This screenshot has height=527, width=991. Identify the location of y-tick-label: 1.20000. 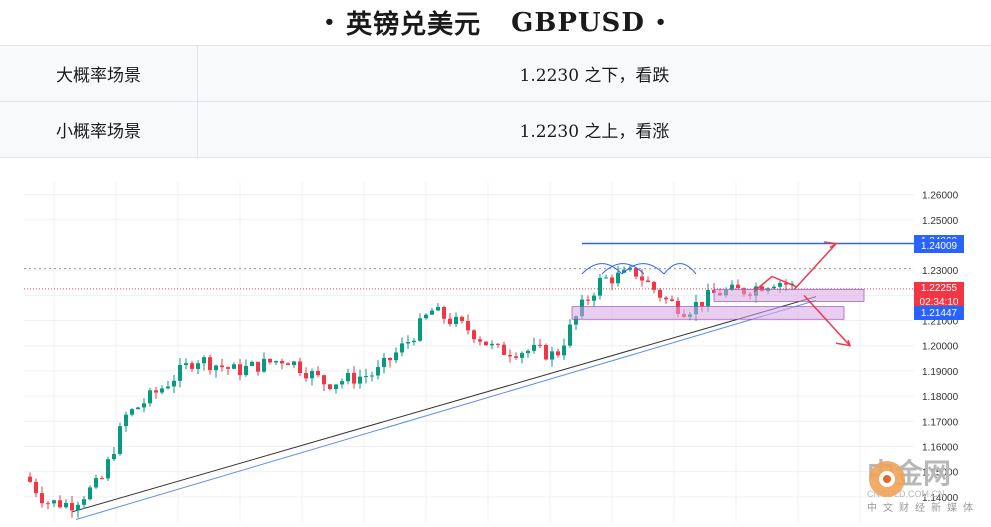
(940, 347).